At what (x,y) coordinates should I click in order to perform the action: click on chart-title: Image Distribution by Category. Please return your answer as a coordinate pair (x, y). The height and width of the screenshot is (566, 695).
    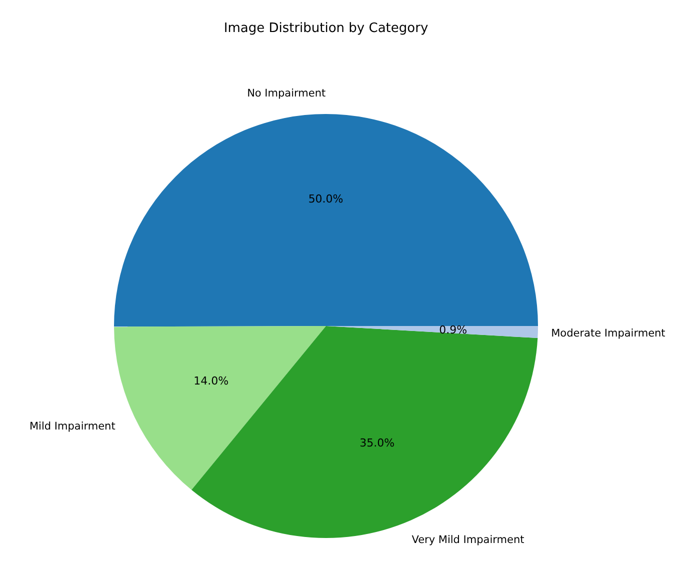
    Looking at the image, I should click on (326, 28).